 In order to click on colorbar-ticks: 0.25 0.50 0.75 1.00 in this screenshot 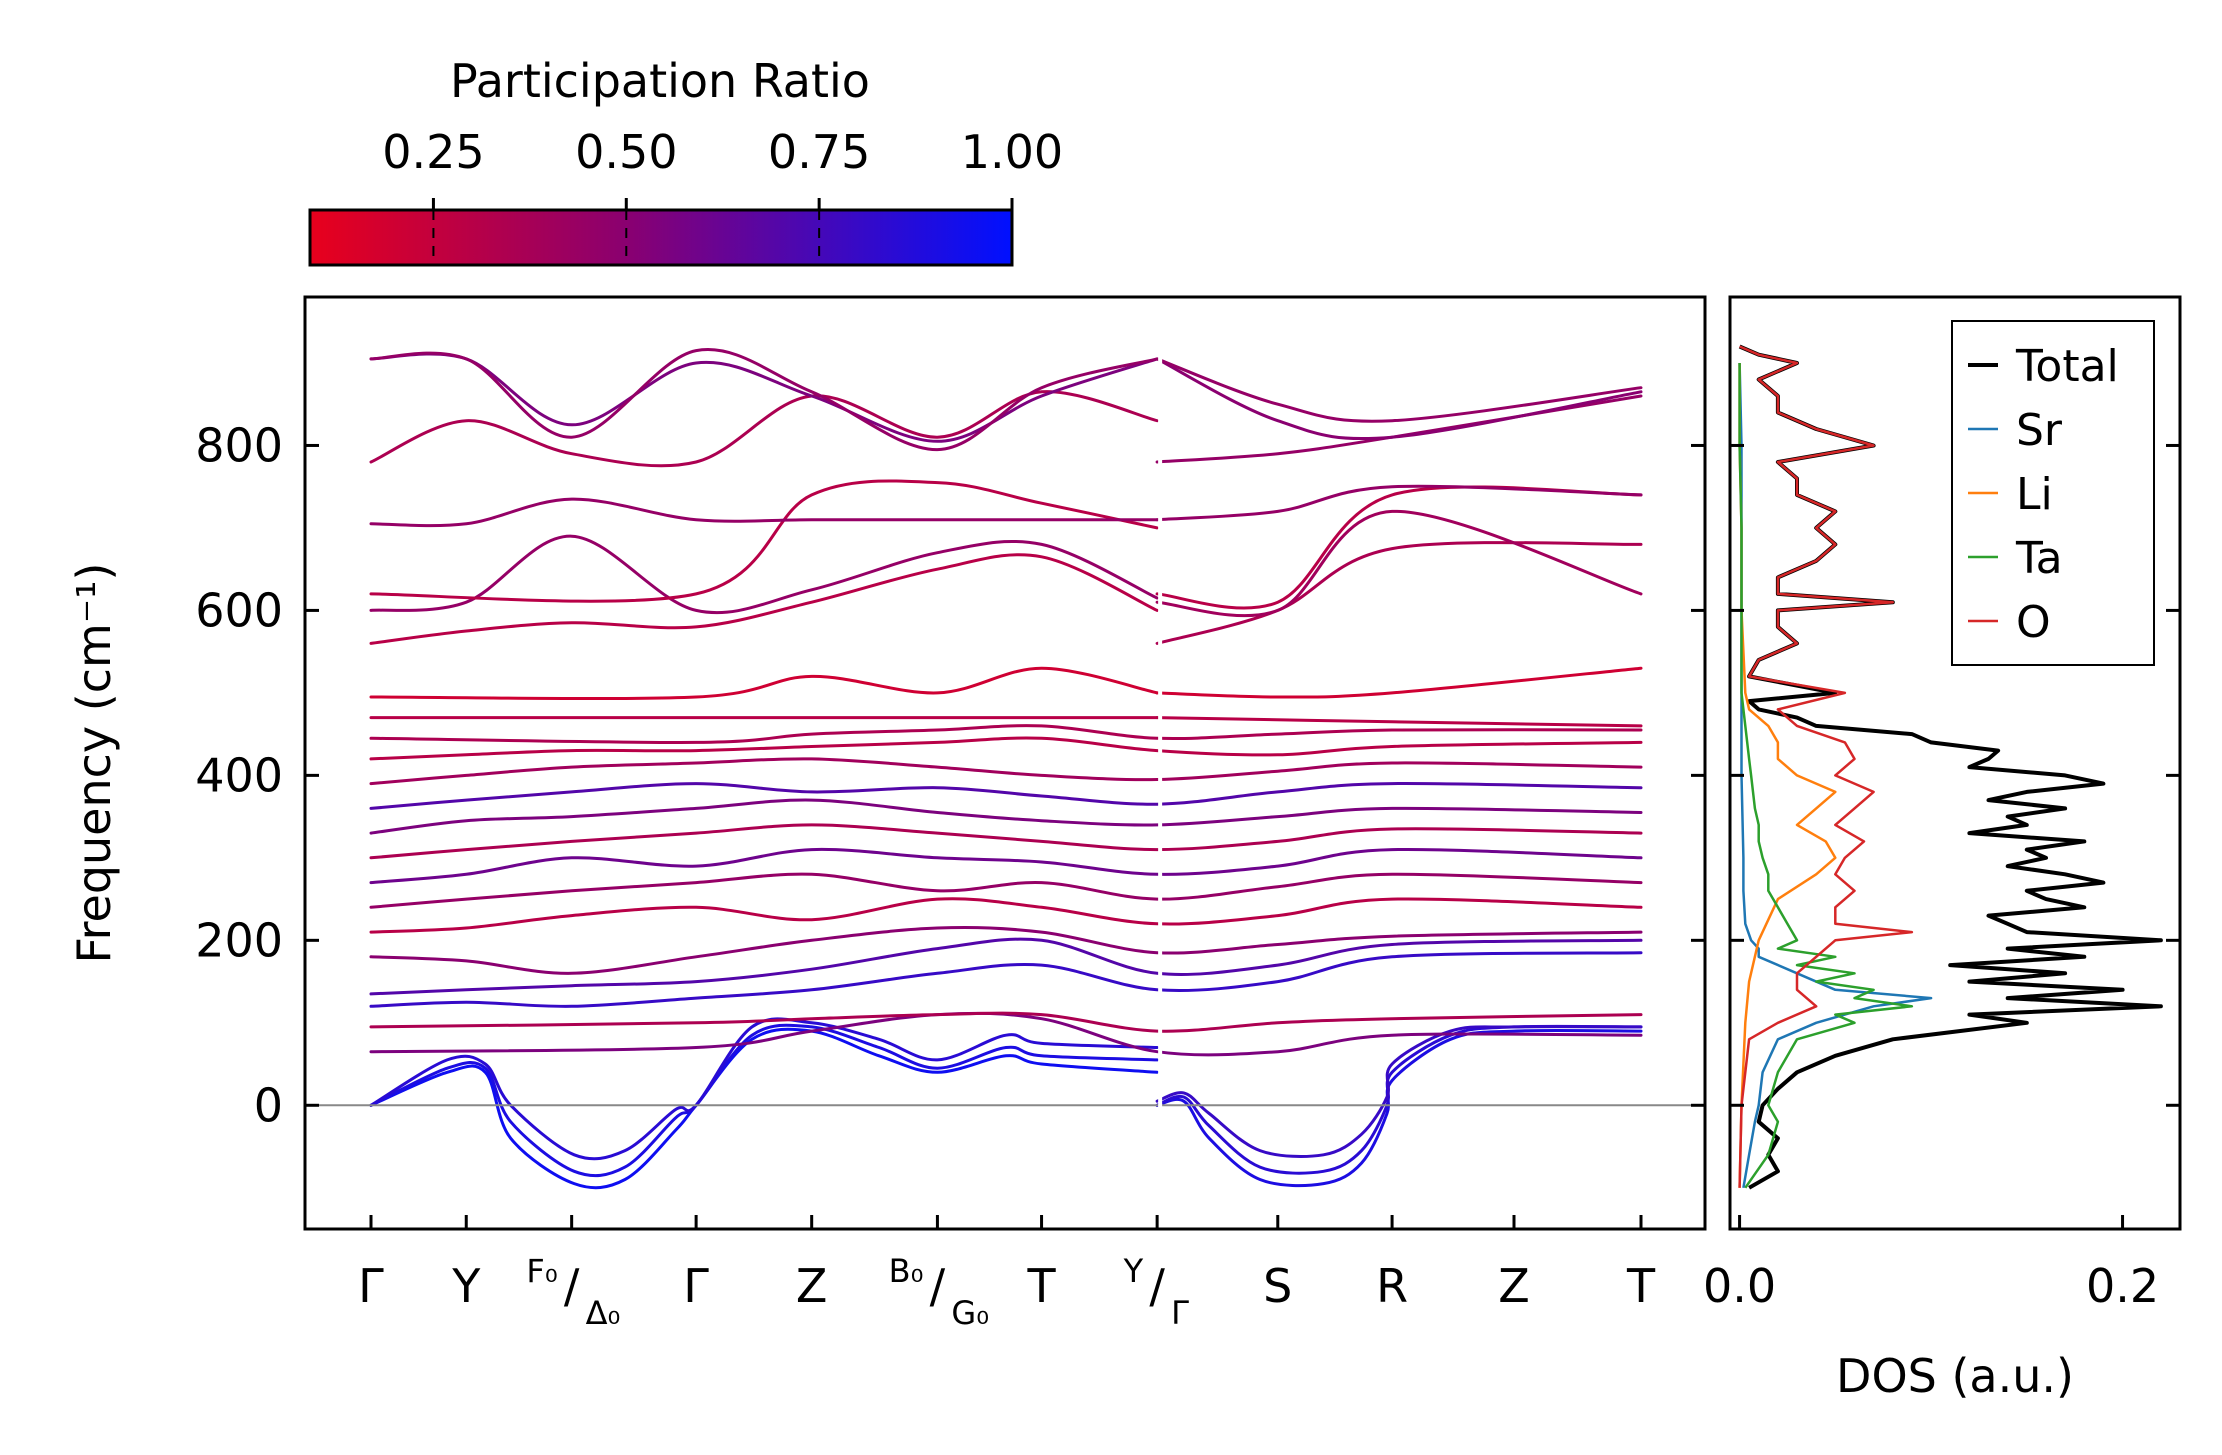, I will do `click(722, 195)`.